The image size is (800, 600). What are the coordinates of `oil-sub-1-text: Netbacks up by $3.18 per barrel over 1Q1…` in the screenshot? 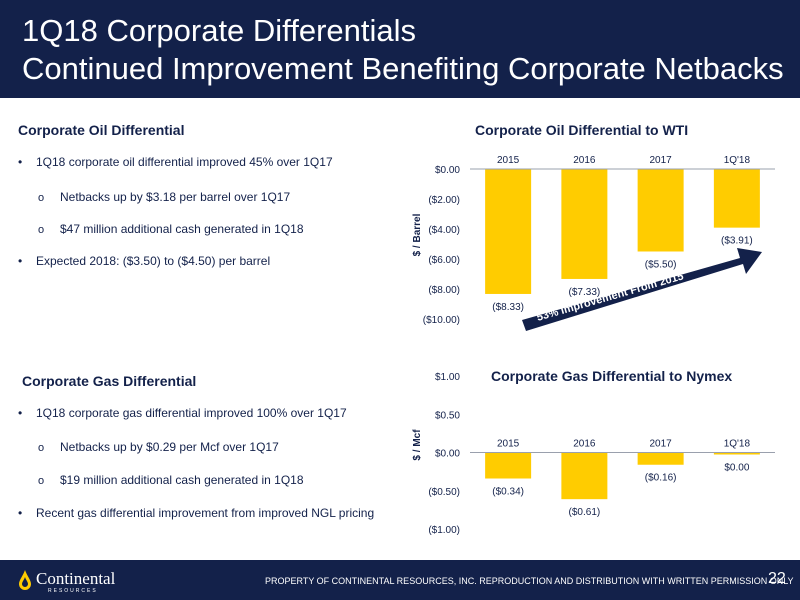 It's located at (175, 197).